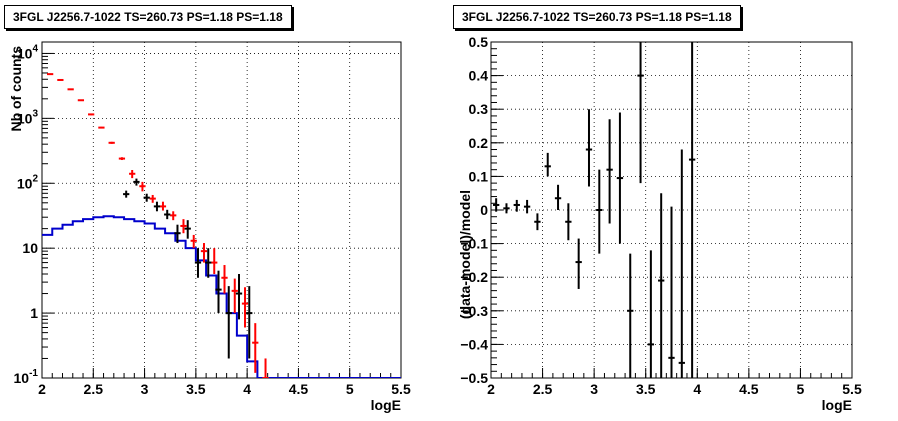  What do you see at coordinates (479, 76) in the screenshot?
I see `y-tick-label: 0.4` at bounding box center [479, 76].